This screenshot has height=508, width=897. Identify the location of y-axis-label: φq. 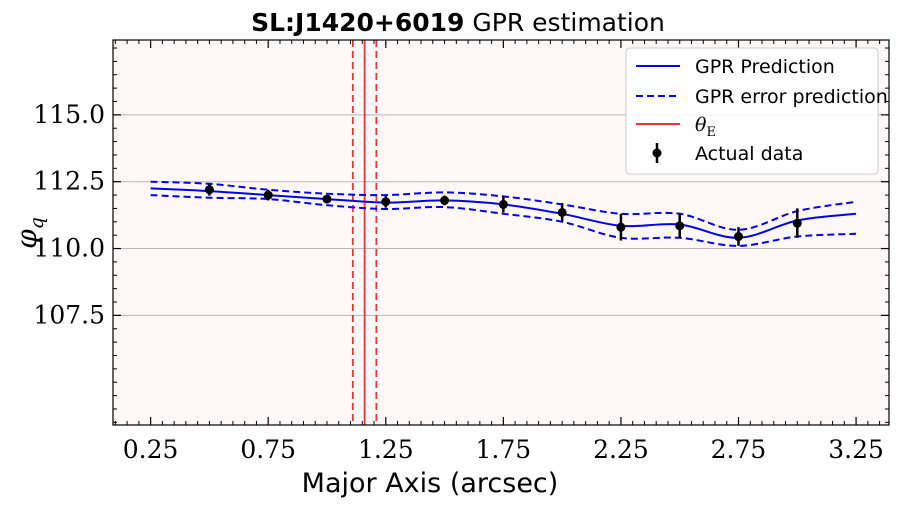
(29, 233).